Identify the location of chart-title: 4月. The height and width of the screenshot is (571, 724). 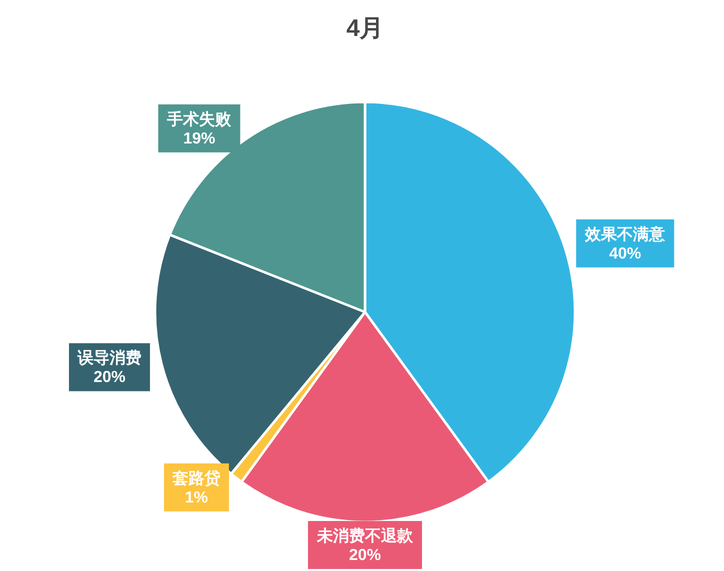
(365, 28).